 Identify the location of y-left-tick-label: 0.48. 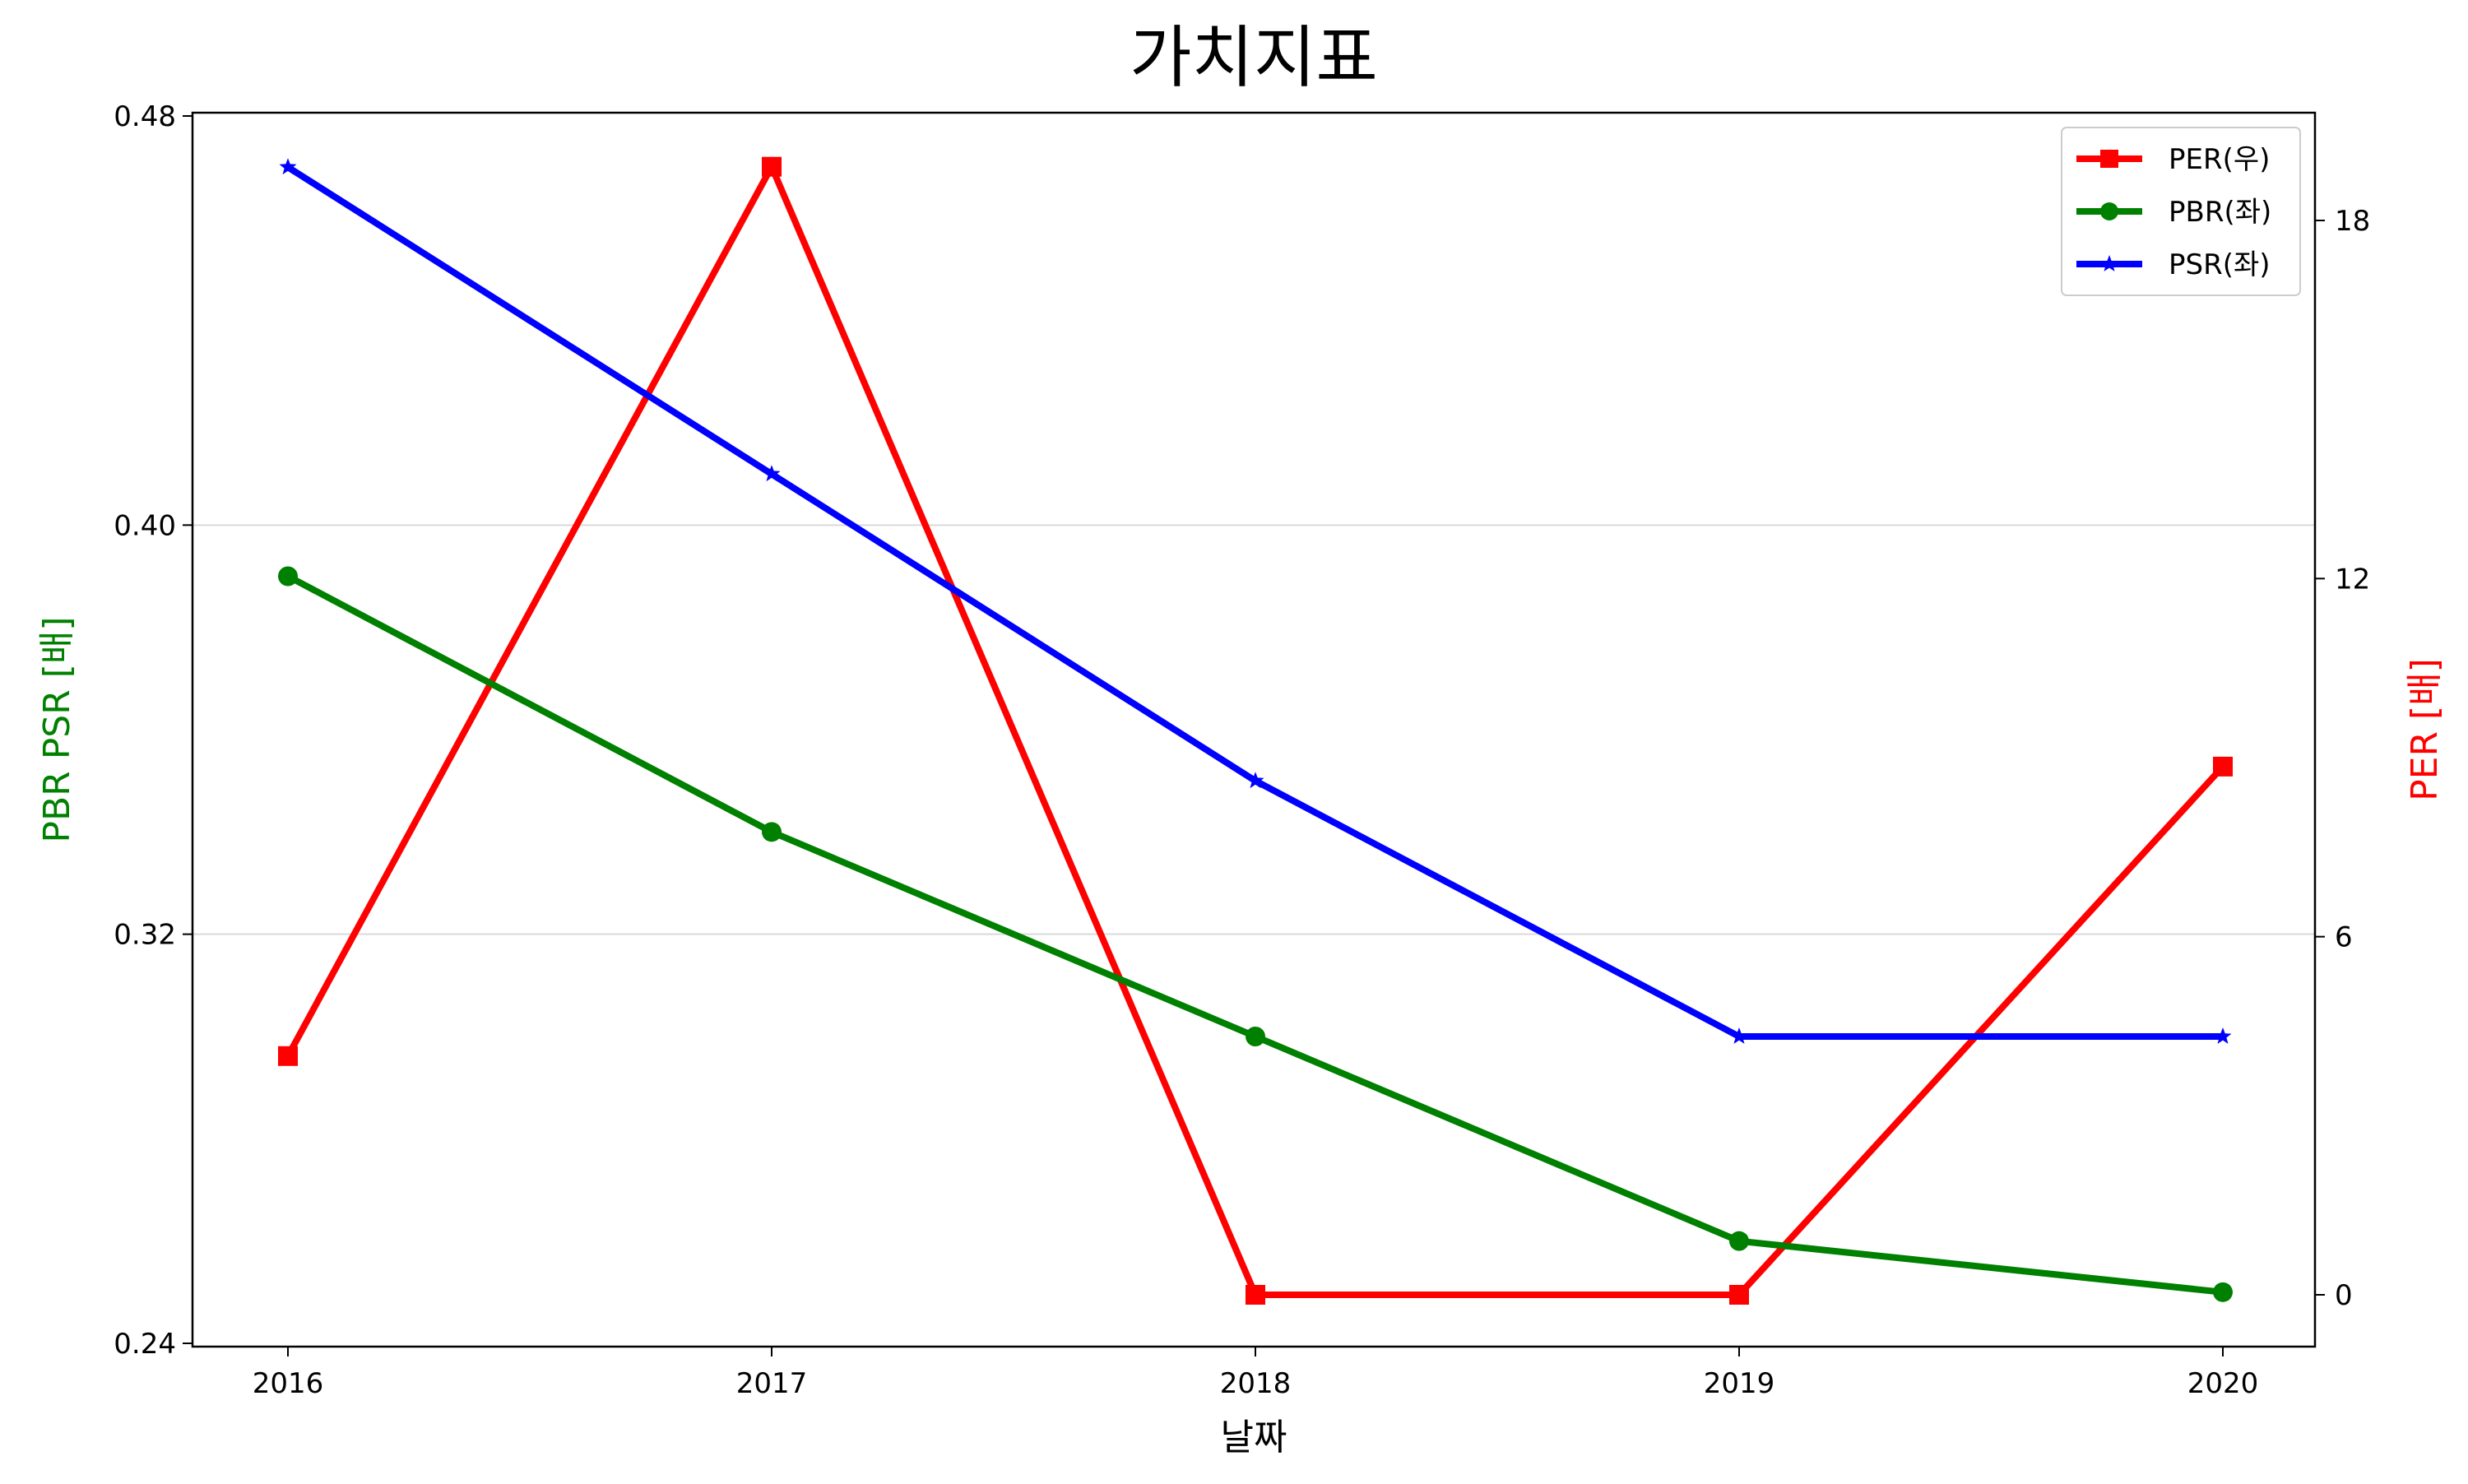
(145, 117).